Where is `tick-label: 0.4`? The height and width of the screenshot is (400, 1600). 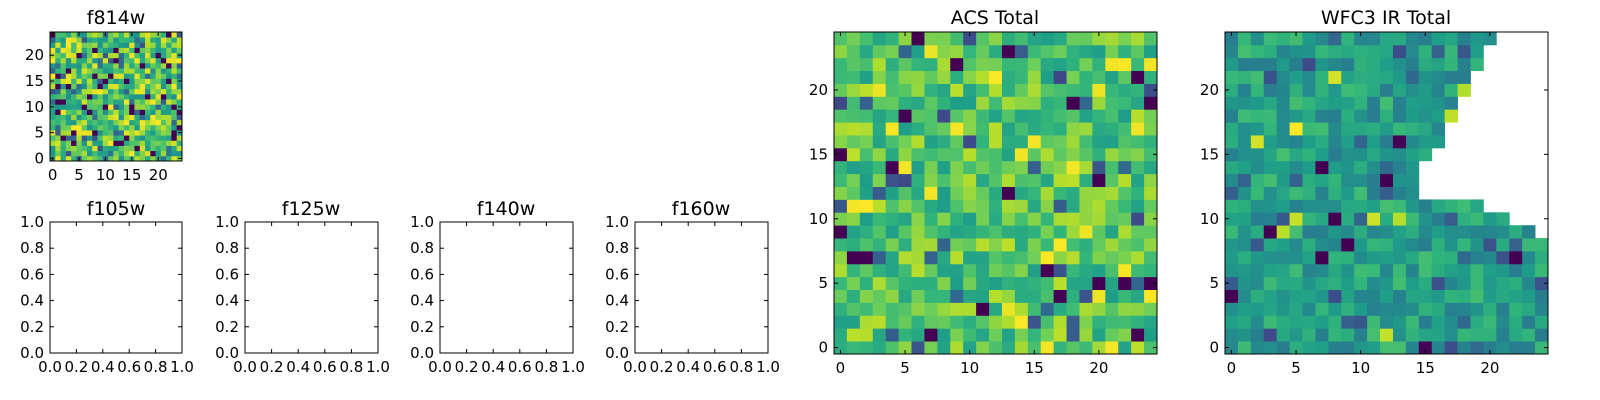 tick-label: 0.4 is located at coordinates (493, 367).